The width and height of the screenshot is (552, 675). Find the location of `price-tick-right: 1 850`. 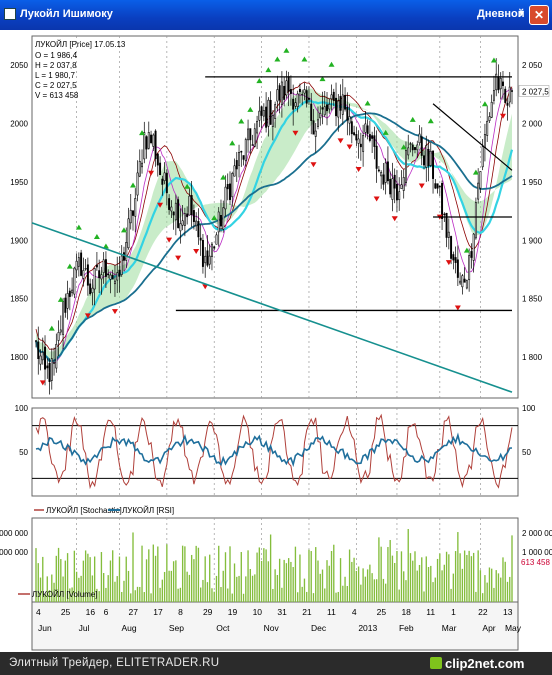

price-tick-right: 1 850 is located at coordinates (532, 299).